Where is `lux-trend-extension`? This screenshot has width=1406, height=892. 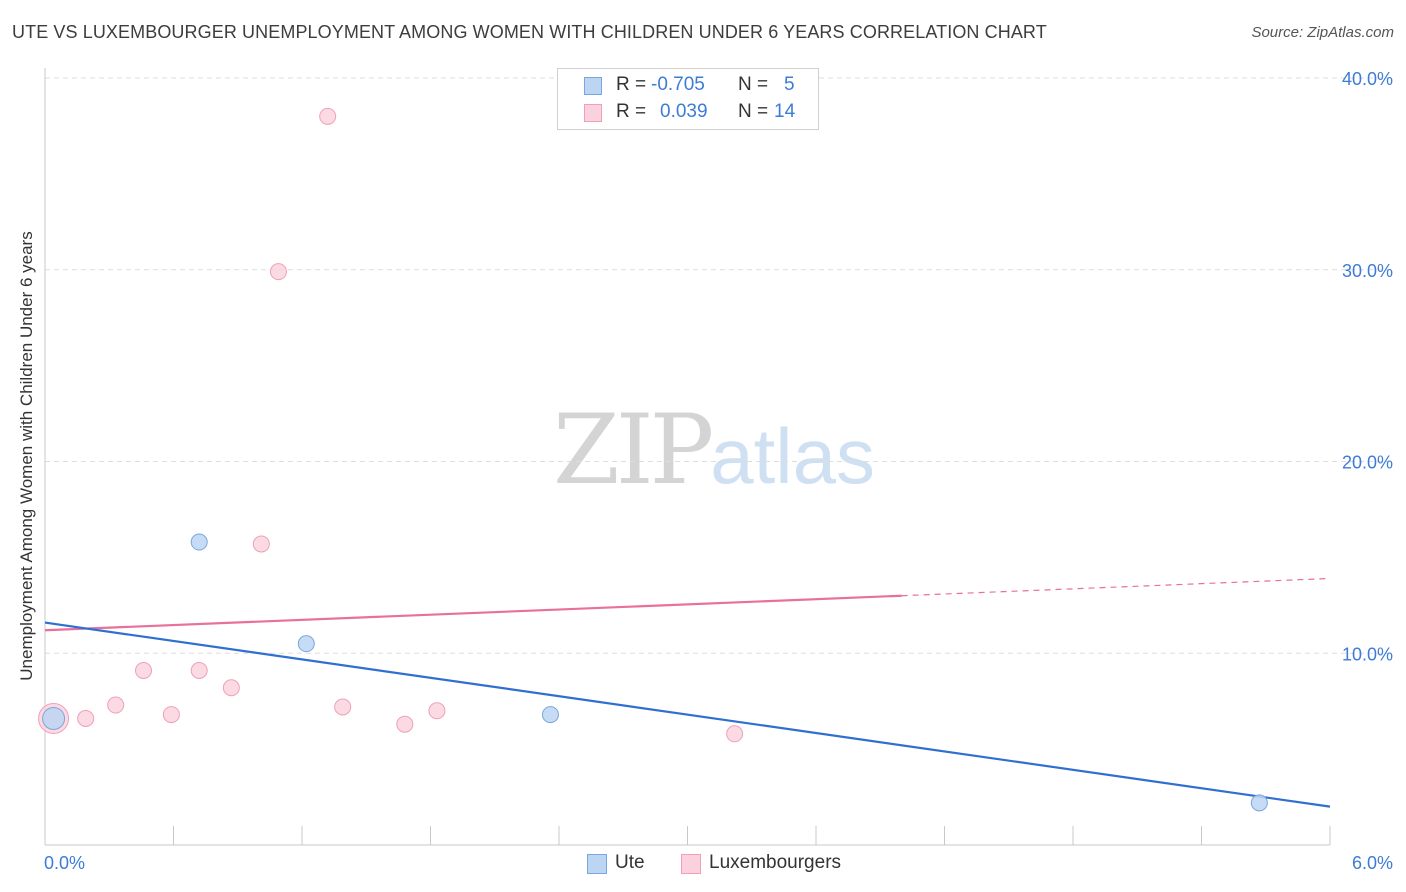
lux-trend-extension is located at coordinates (1116, 587).